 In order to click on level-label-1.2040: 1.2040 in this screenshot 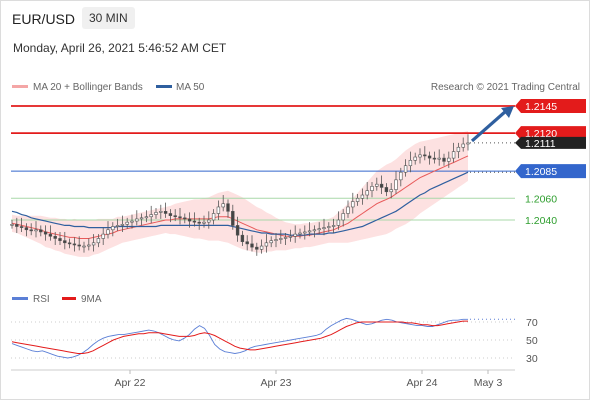, I will do `click(541, 221)`.